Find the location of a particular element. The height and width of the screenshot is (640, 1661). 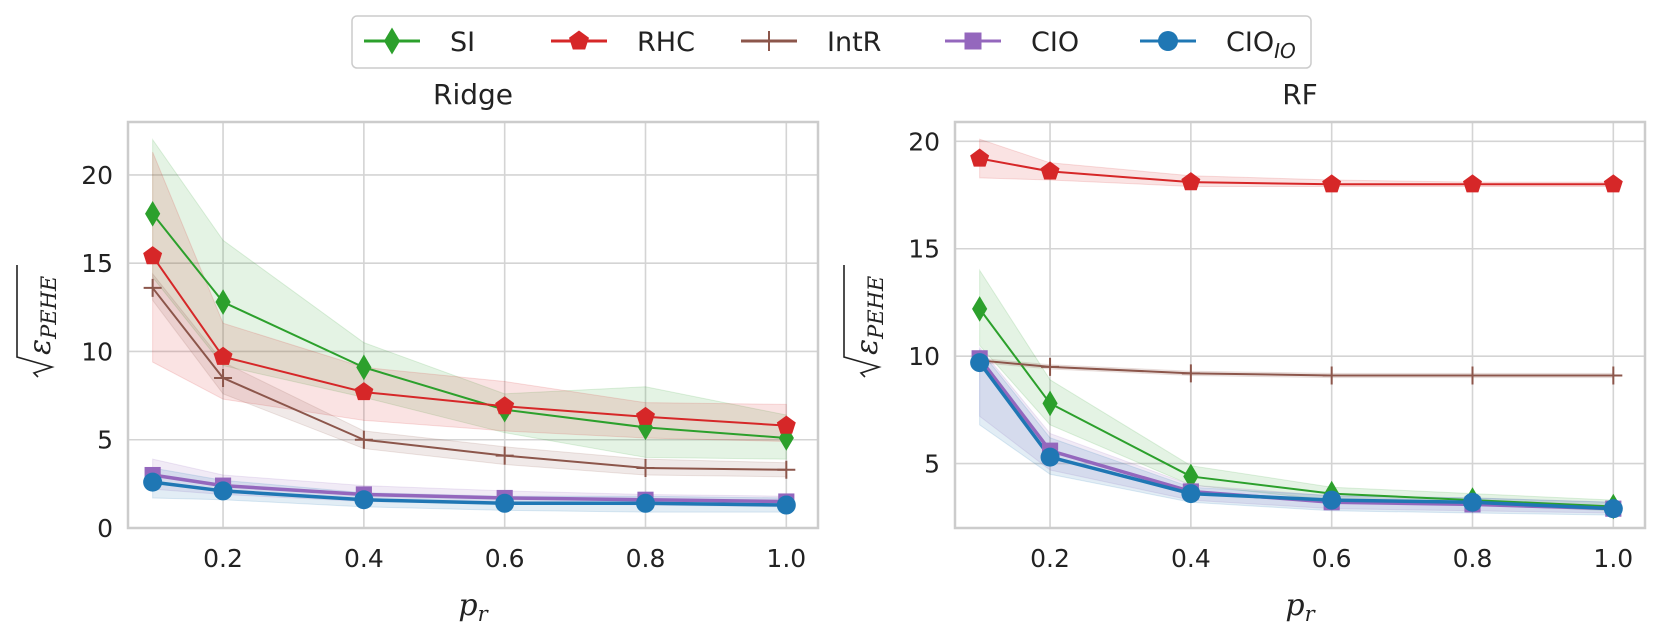

legend-label: RHC is located at coordinates (666, 42).